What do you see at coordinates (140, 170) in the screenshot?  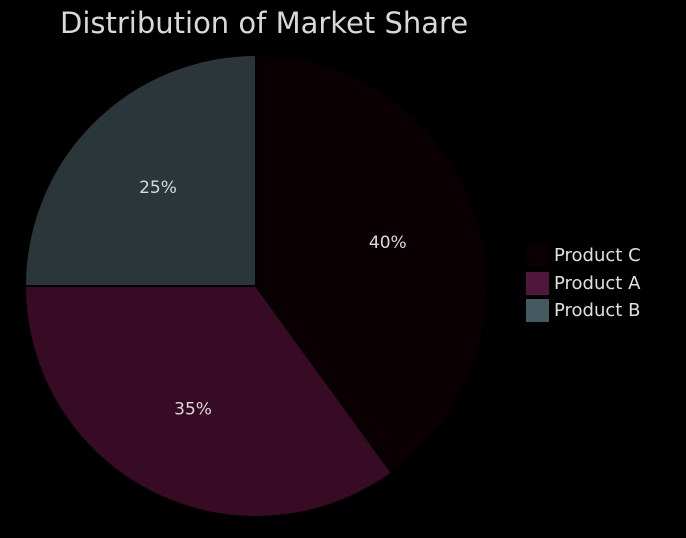 I see `pie-slice-product-b` at bounding box center [140, 170].